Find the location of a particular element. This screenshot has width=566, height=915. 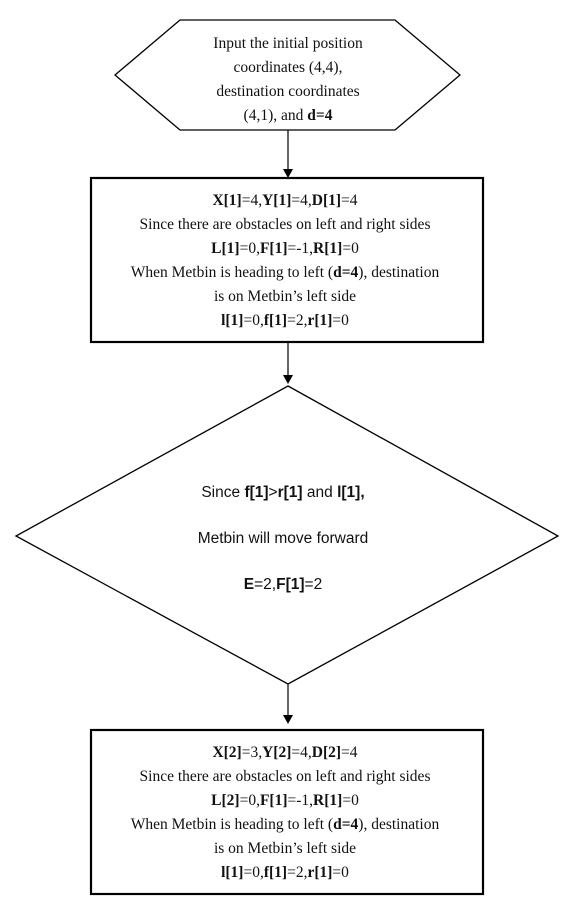

process-1-rect is located at coordinates (287, 260).